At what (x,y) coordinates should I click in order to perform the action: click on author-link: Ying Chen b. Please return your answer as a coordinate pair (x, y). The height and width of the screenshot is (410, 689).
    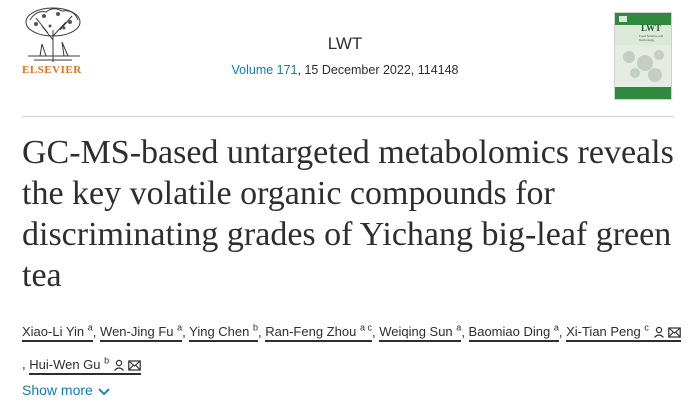
    Looking at the image, I should click on (224, 333).